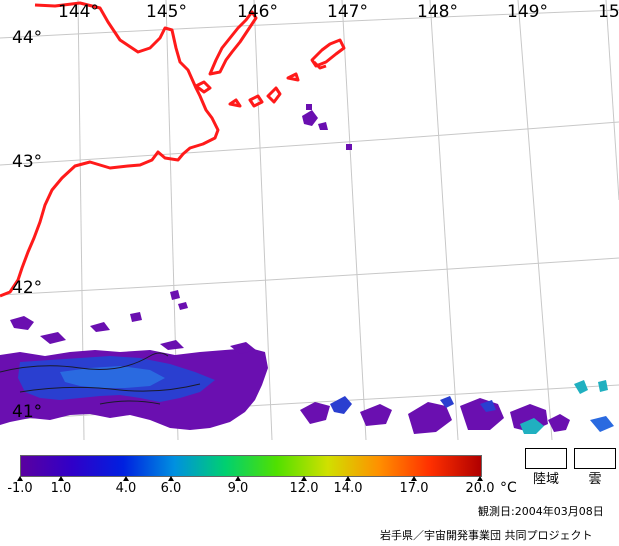 The image size is (619, 546). Describe the element at coordinates (27, 412) in the screenshot. I see `lat-label-41: 41°` at that location.